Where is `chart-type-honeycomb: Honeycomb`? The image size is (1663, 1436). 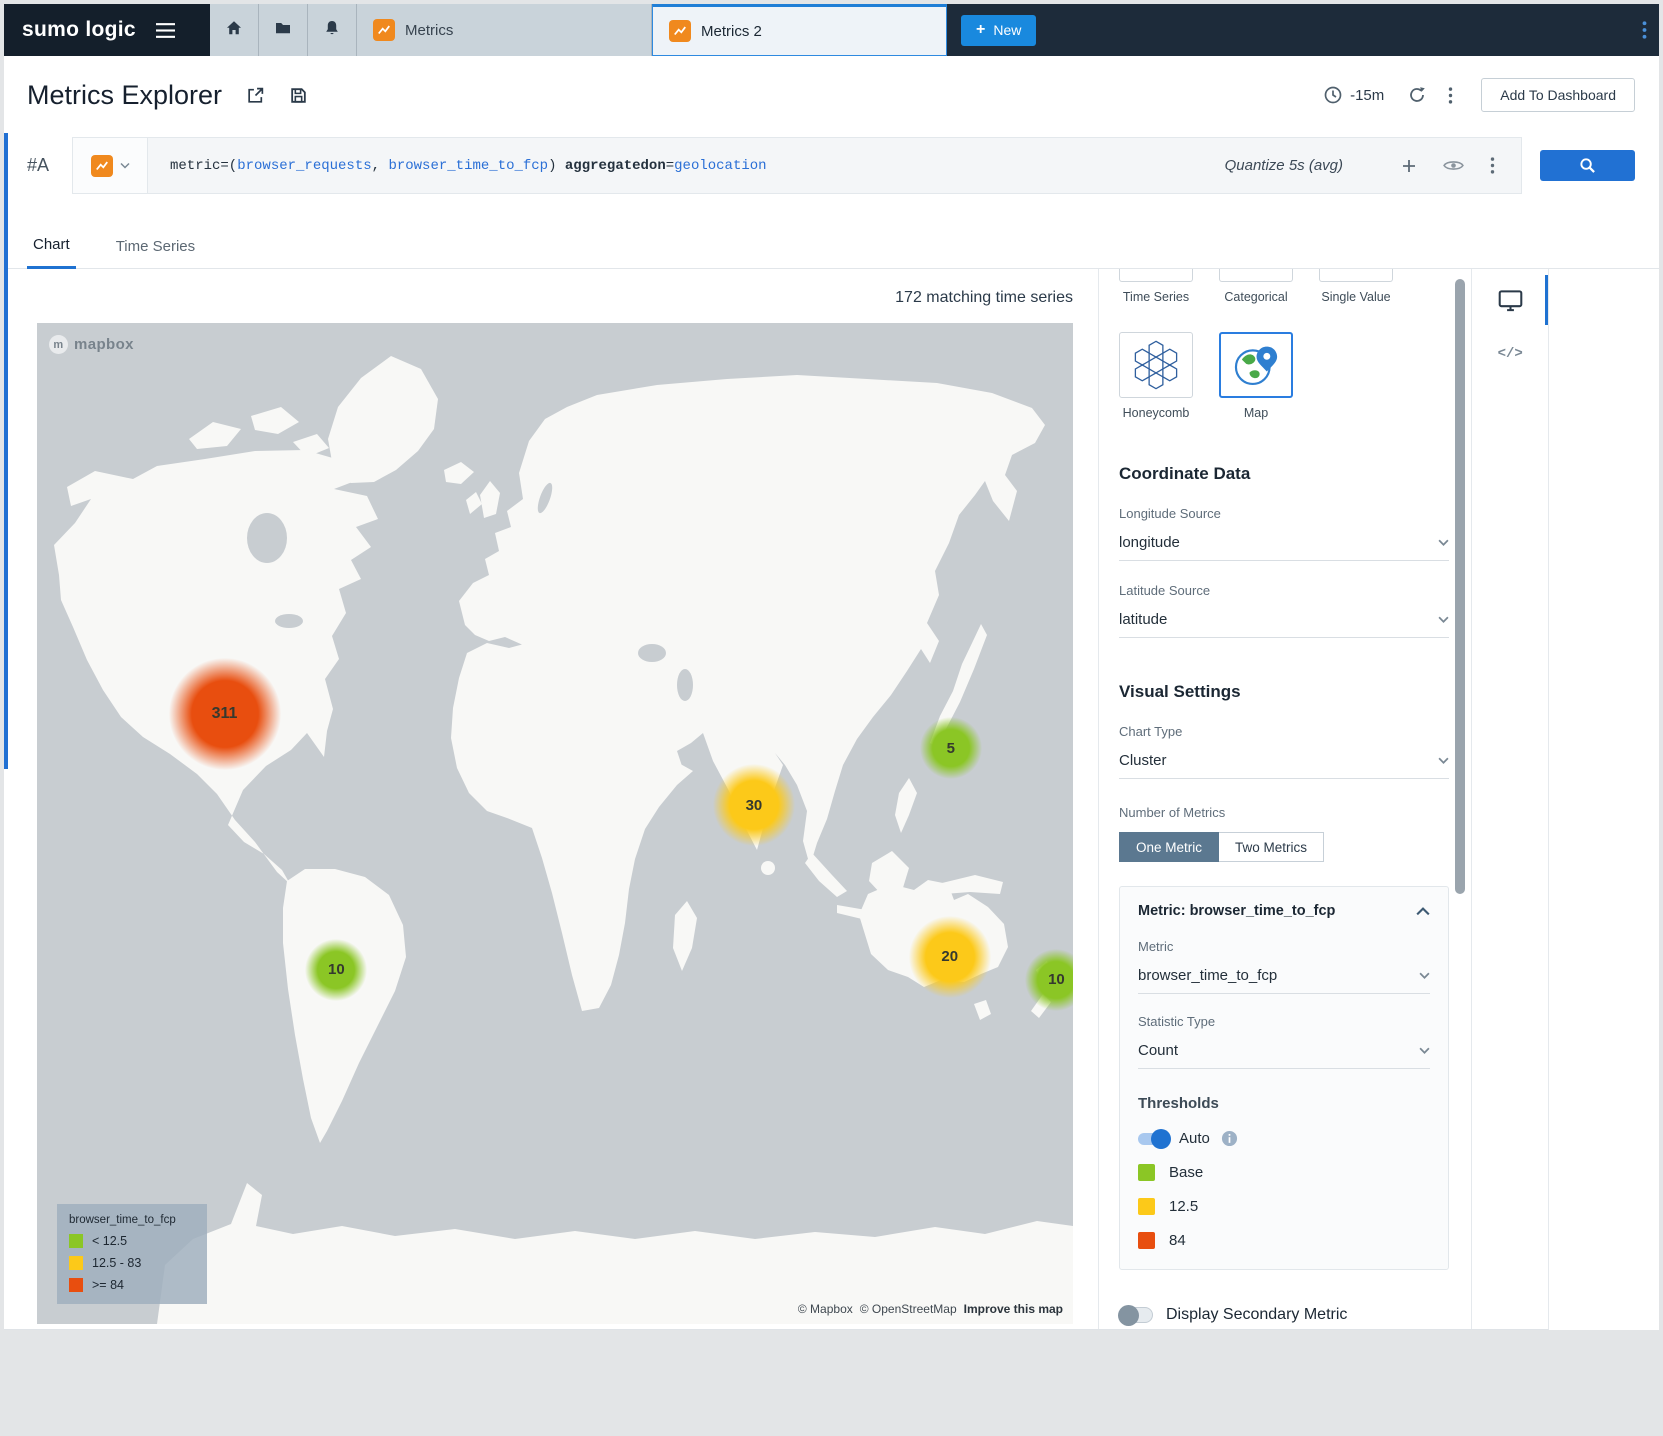 chart-type-honeycomb: Honeycomb is located at coordinates (1156, 376).